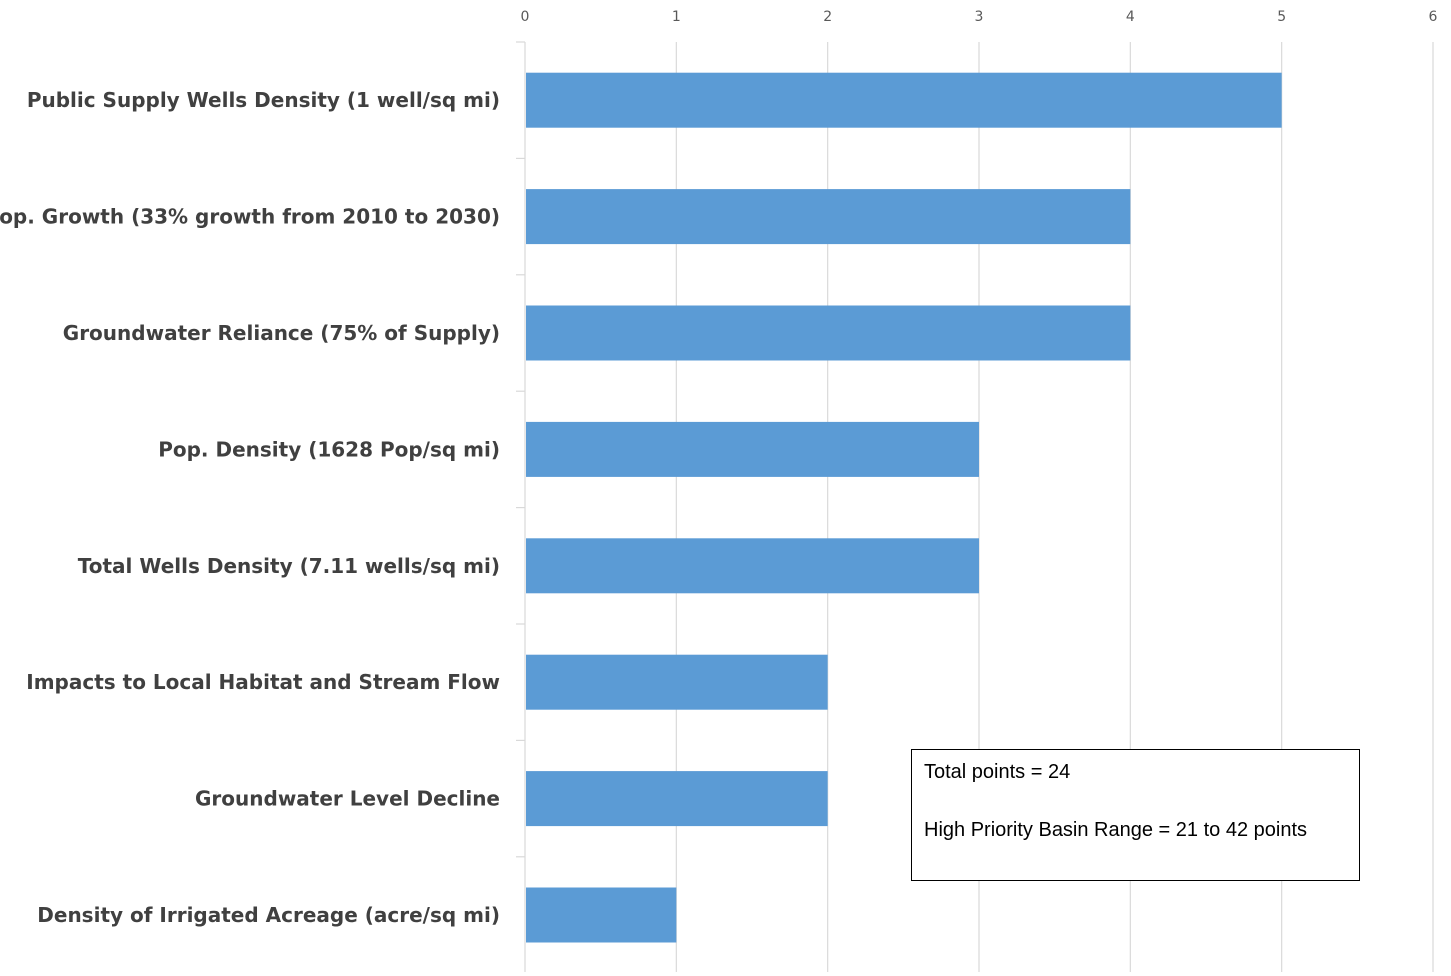 Image resolution: width=1451 pixels, height=976 pixels. I want to click on total-points-text: Total points = 24, so click(997, 772).